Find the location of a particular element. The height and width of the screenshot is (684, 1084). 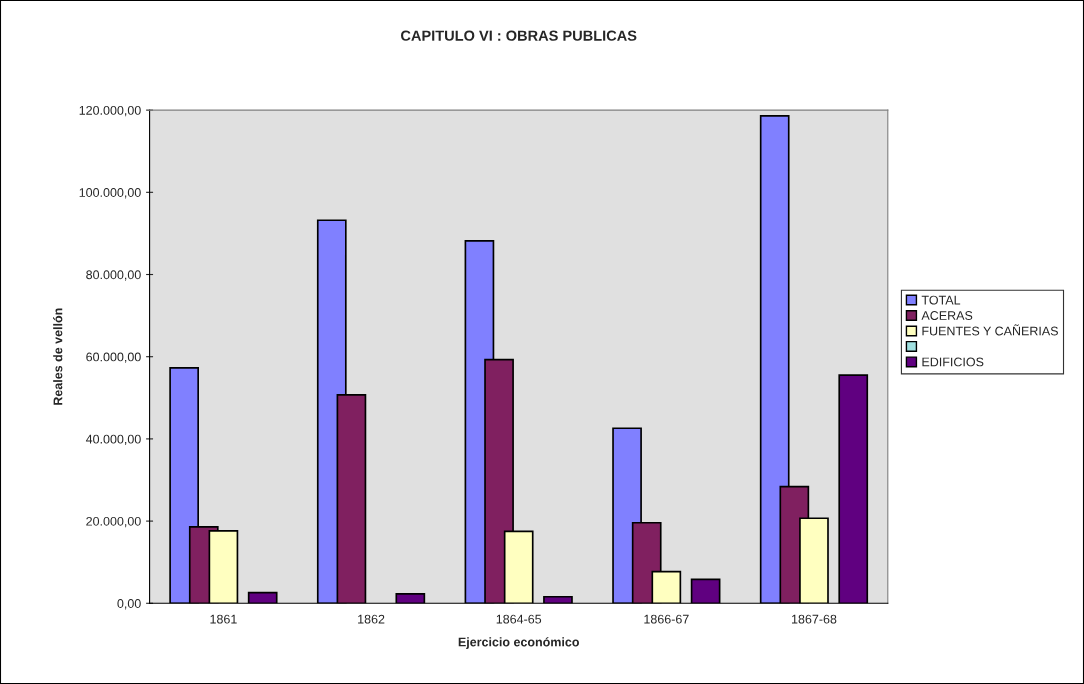

y-tick-label: 40.000,00 is located at coordinates (113, 440).